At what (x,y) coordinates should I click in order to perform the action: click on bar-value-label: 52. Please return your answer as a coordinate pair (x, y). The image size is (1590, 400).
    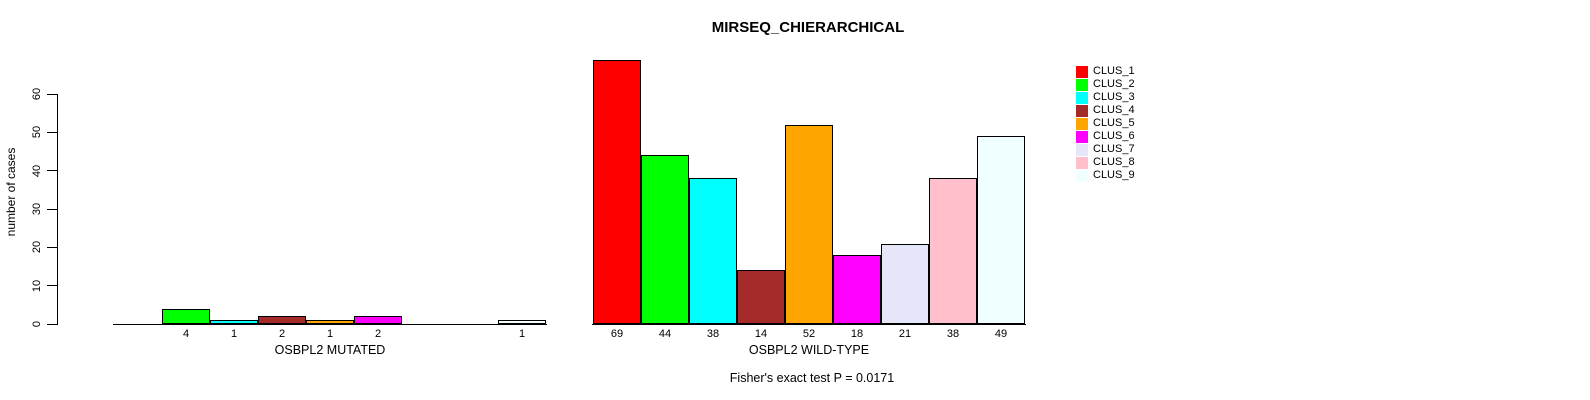
    Looking at the image, I should click on (809, 334).